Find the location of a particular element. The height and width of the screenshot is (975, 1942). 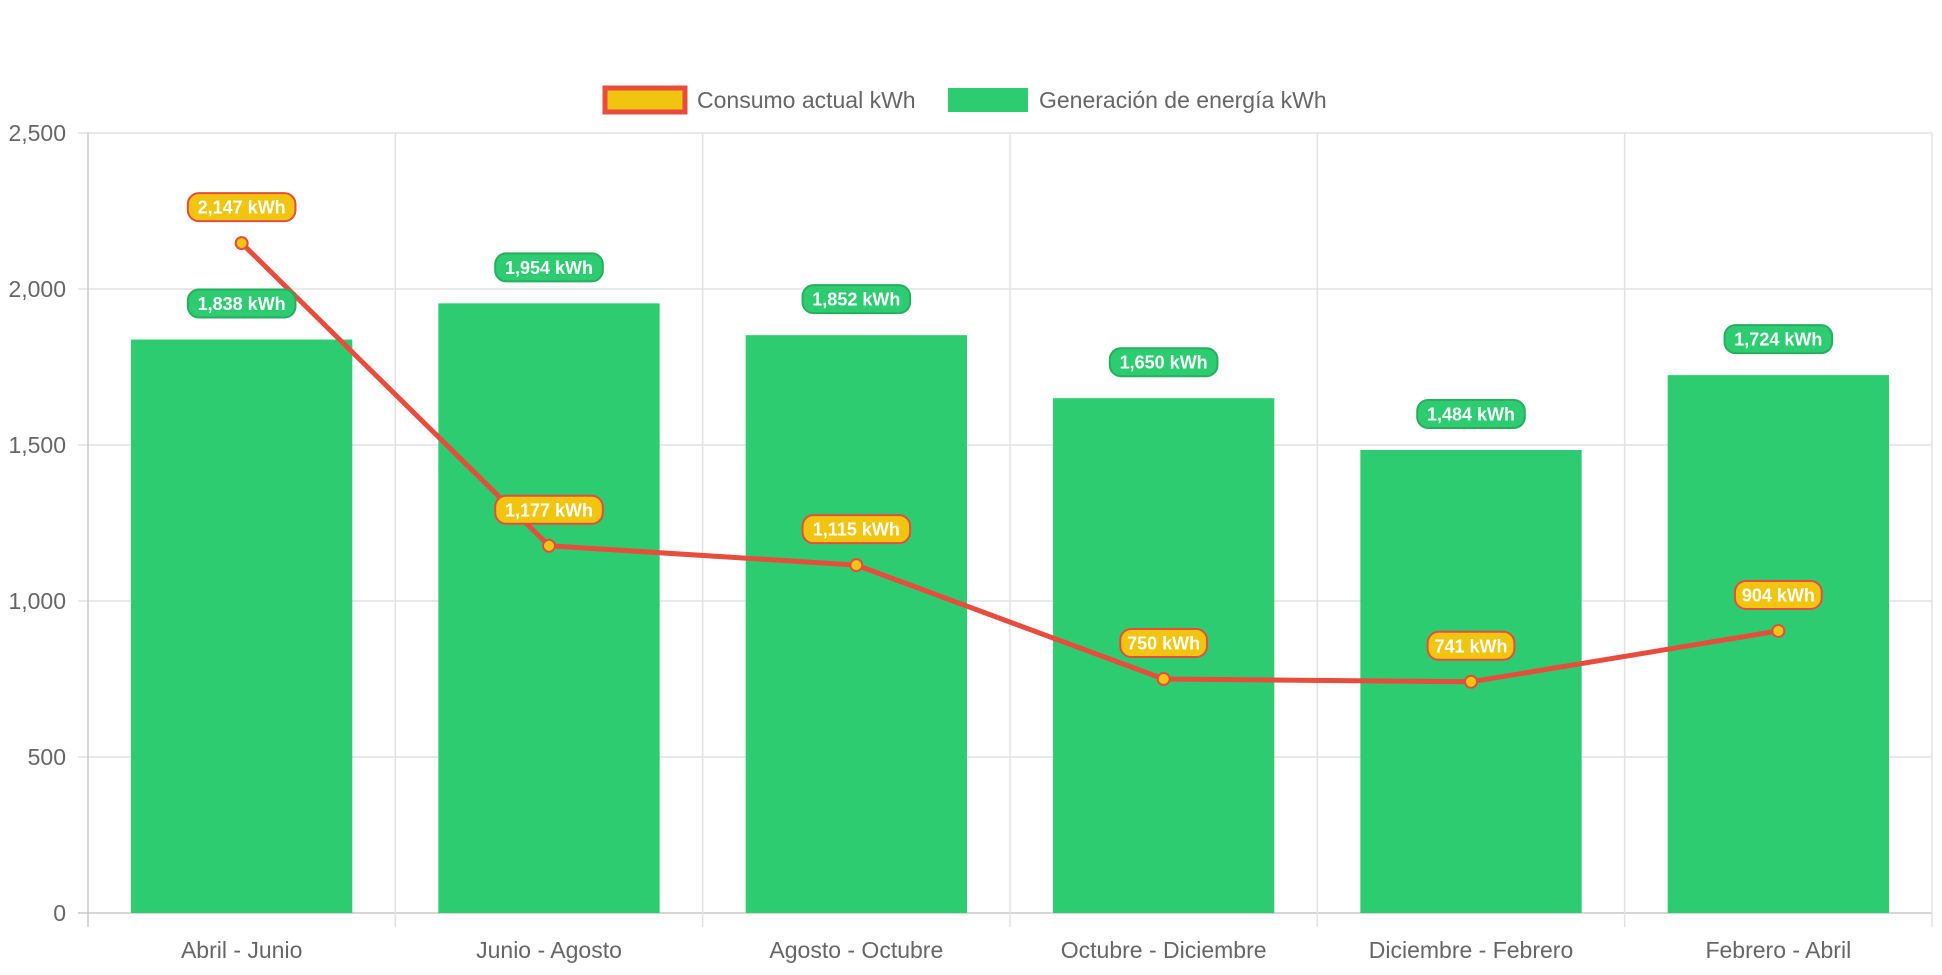

line-data-label: 904 kWh is located at coordinates (1778, 594).